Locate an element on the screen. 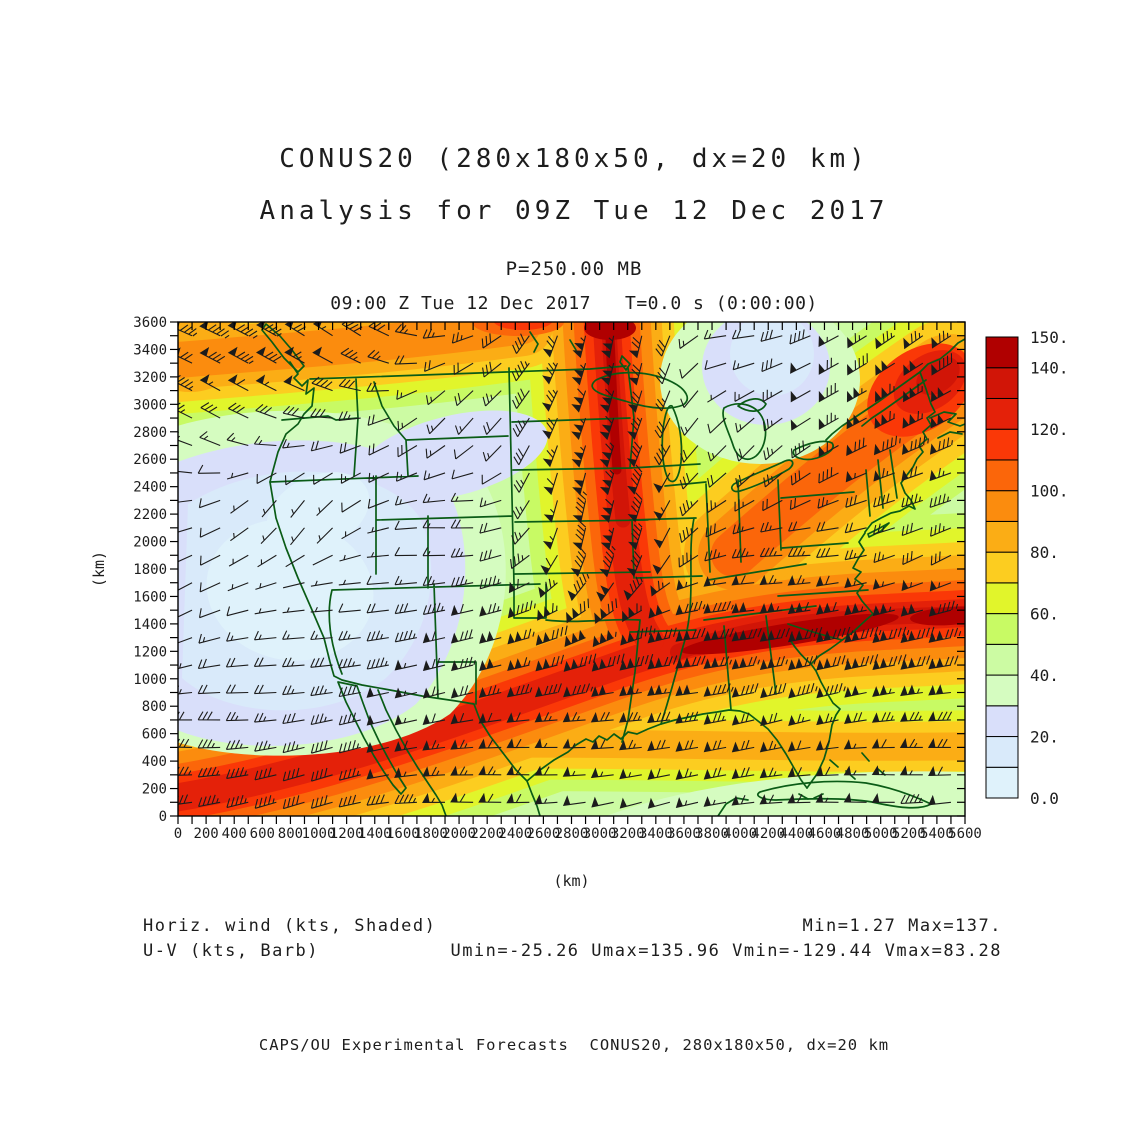 This screenshot has height=1148, width=1148. pressure-level-label: P=250.00 MB is located at coordinates (574, 269).